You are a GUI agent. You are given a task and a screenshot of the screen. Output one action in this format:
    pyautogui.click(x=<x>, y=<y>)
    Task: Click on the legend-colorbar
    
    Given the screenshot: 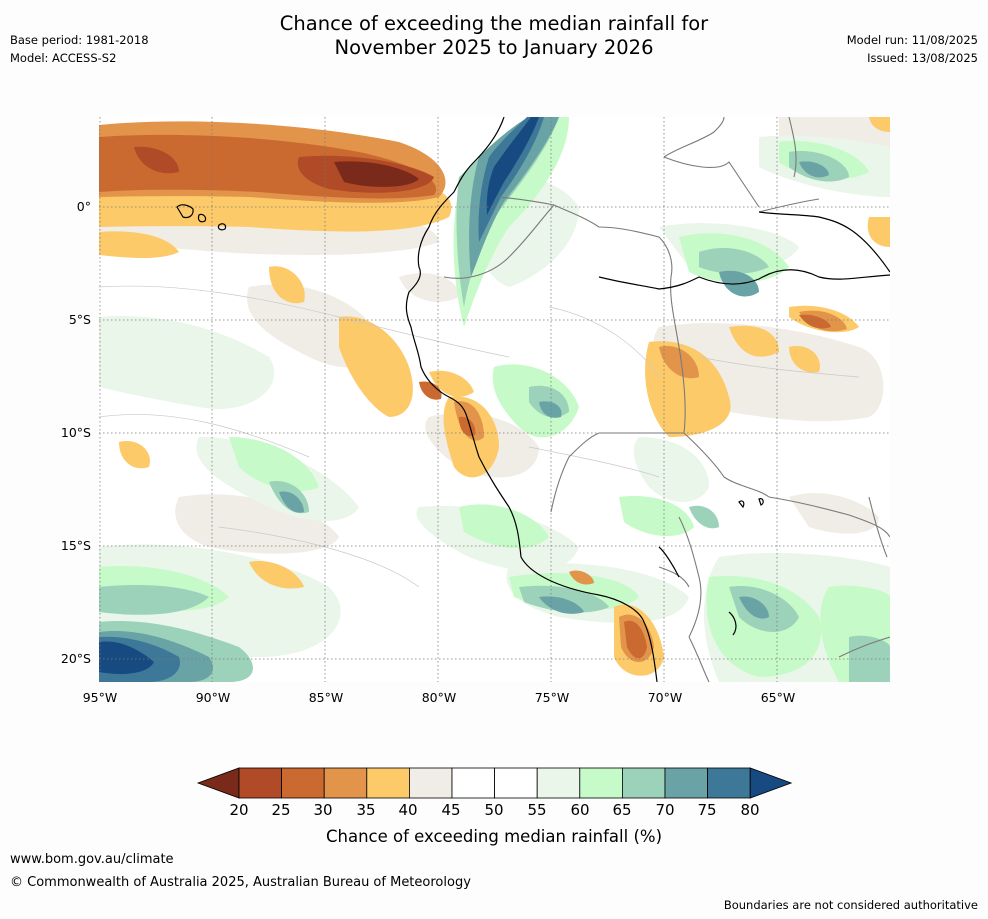 What is the action you would take?
    pyautogui.click(x=495, y=782)
    